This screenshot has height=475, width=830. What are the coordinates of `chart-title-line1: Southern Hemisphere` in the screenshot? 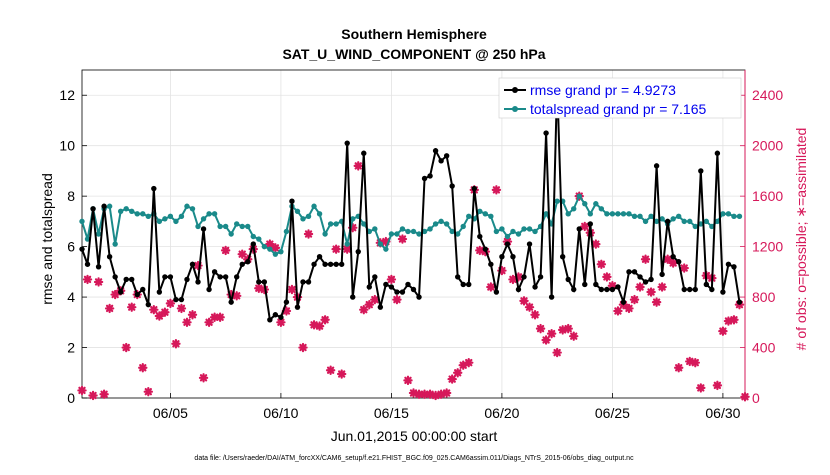 It's located at (414, 34).